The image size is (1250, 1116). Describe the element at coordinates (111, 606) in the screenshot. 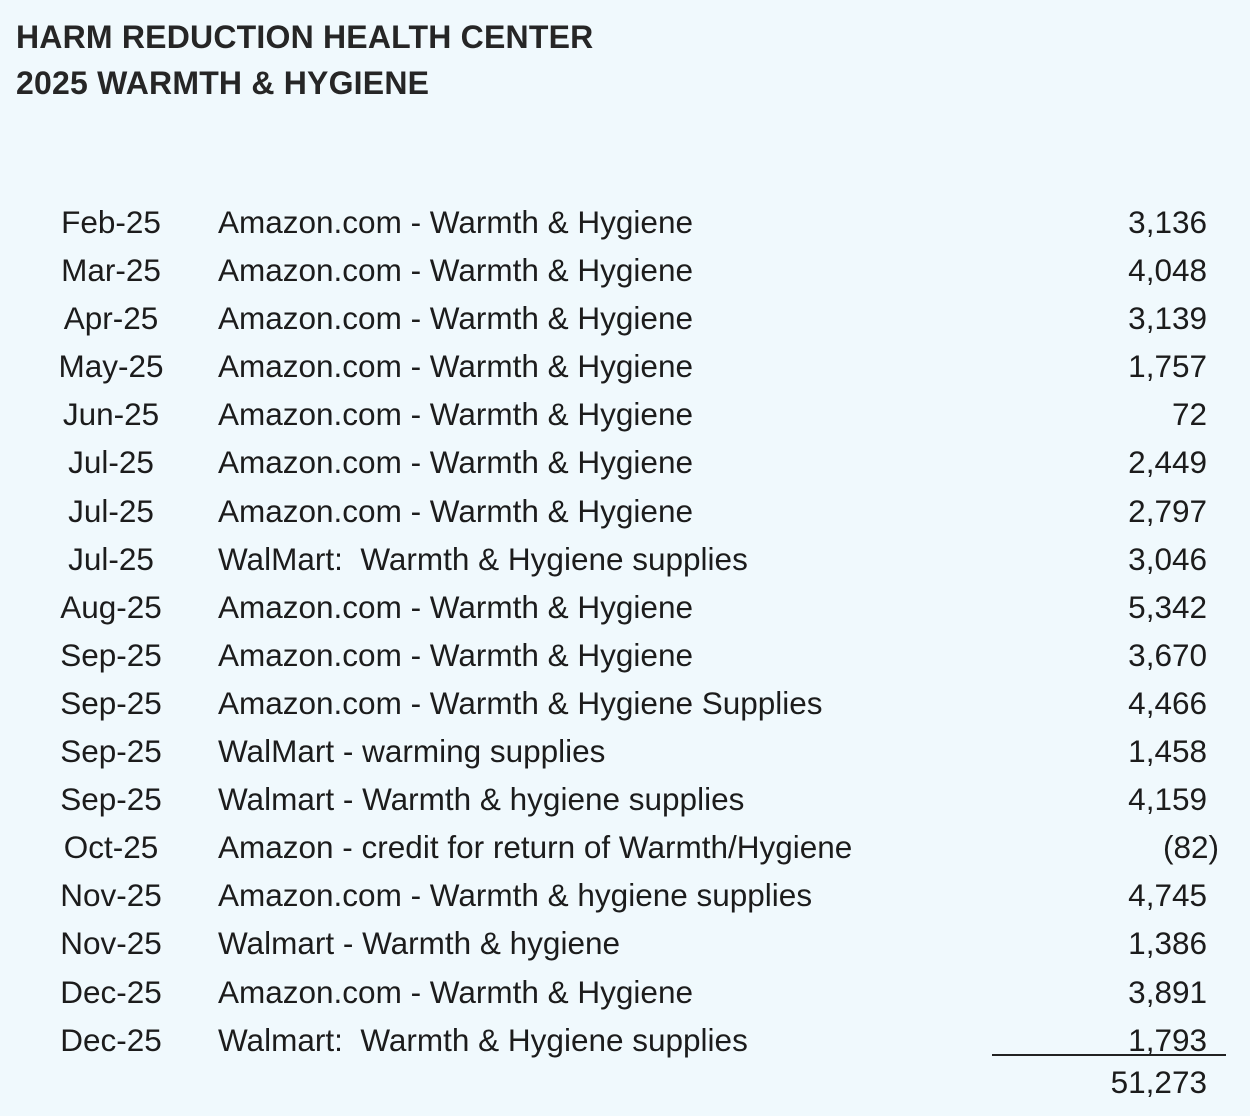

I see `entry-date: Aug-25` at that location.